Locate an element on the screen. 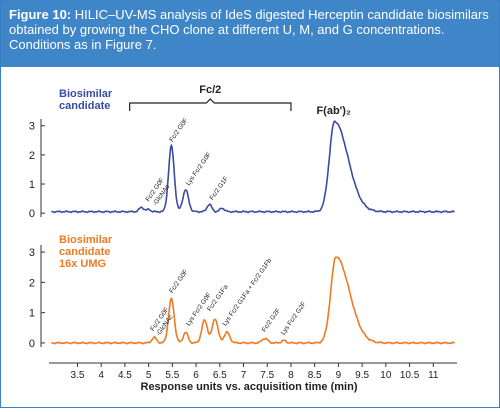 This screenshot has width=500, height=412. x-tick-label: 9.5 is located at coordinates (362, 375).